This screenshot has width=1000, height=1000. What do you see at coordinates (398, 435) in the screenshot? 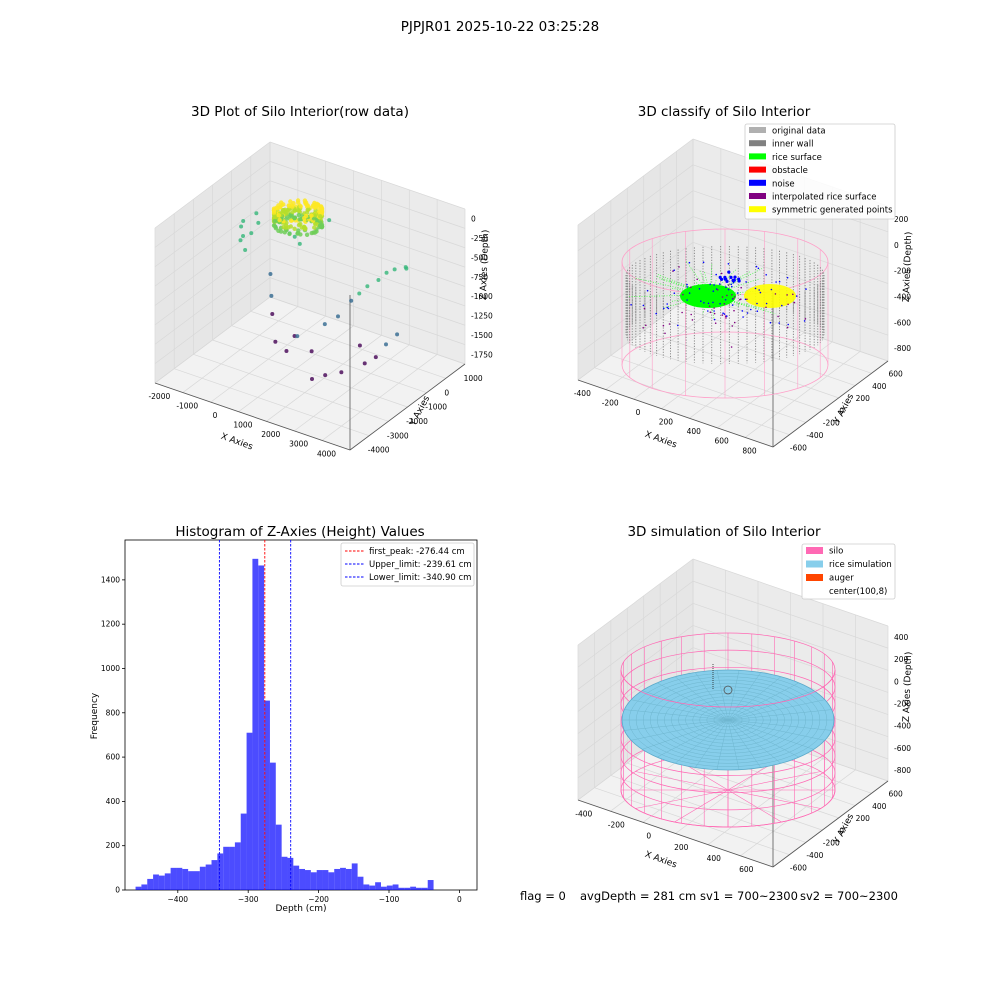
I see `y-tick-label: -3000` at bounding box center [398, 435].